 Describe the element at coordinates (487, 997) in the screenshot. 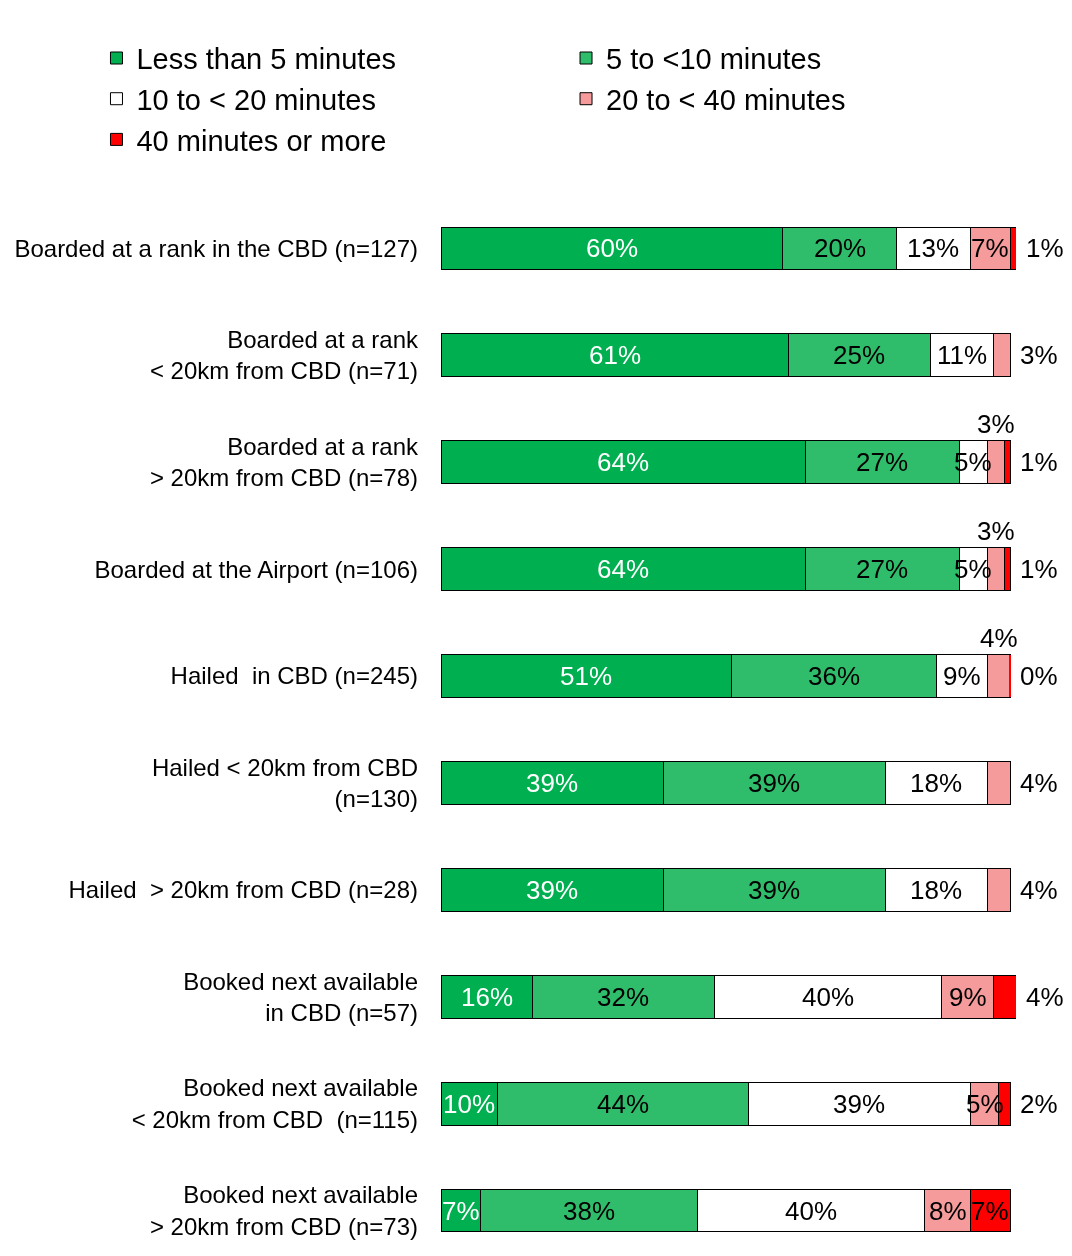

I see `data-label: 16%` at that location.